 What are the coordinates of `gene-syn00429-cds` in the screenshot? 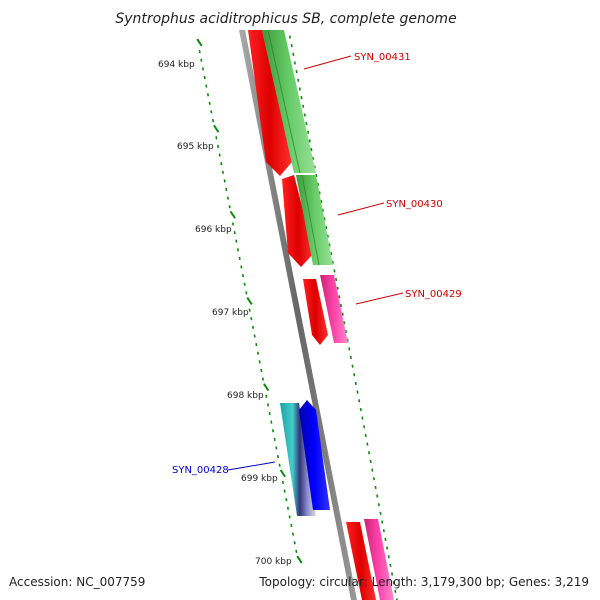 It's located at (315, 312).